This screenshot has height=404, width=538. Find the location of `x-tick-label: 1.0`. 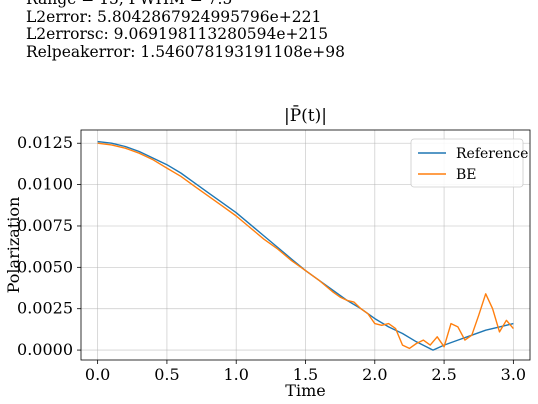

x-tick-label: 1.0 is located at coordinates (235, 374).